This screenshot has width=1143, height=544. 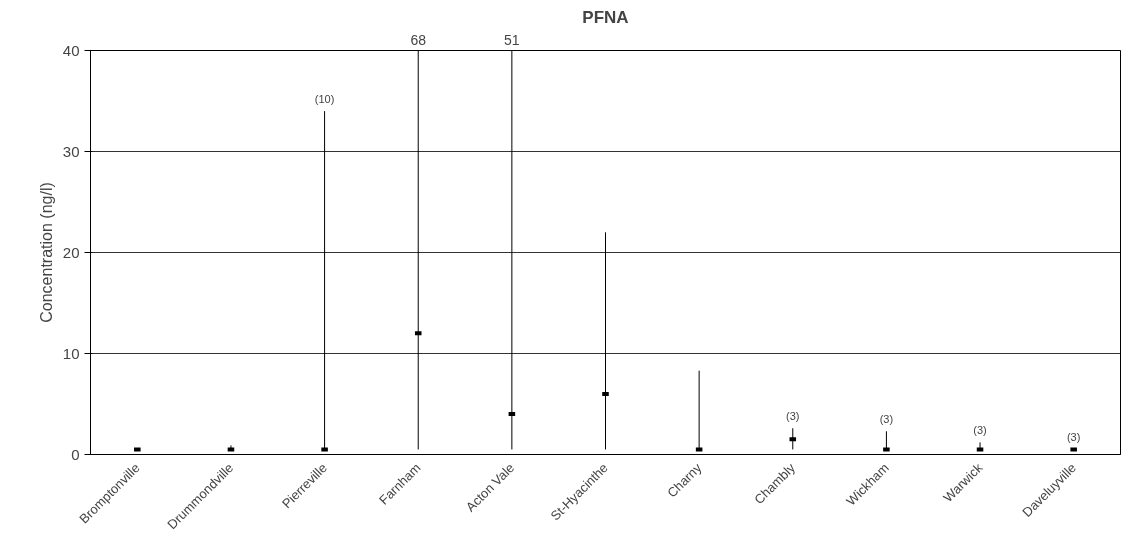 What do you see at coordinates (71, 50) in the screenshot?
I see `y-tick-label: 40` at bounding box center [71, 50].